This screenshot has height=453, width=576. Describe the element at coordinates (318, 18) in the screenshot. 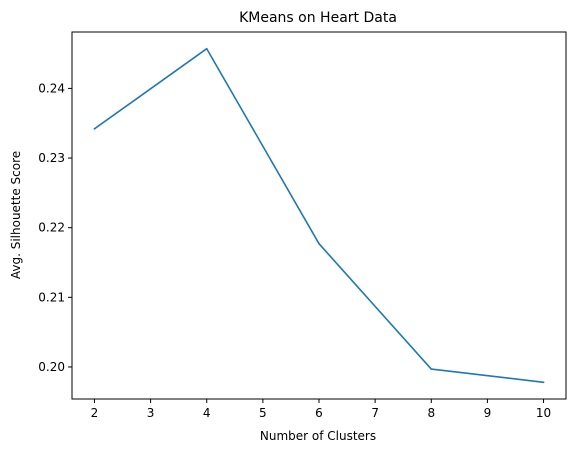

I see `chart-title: KMeans on Heart Data` at that location.